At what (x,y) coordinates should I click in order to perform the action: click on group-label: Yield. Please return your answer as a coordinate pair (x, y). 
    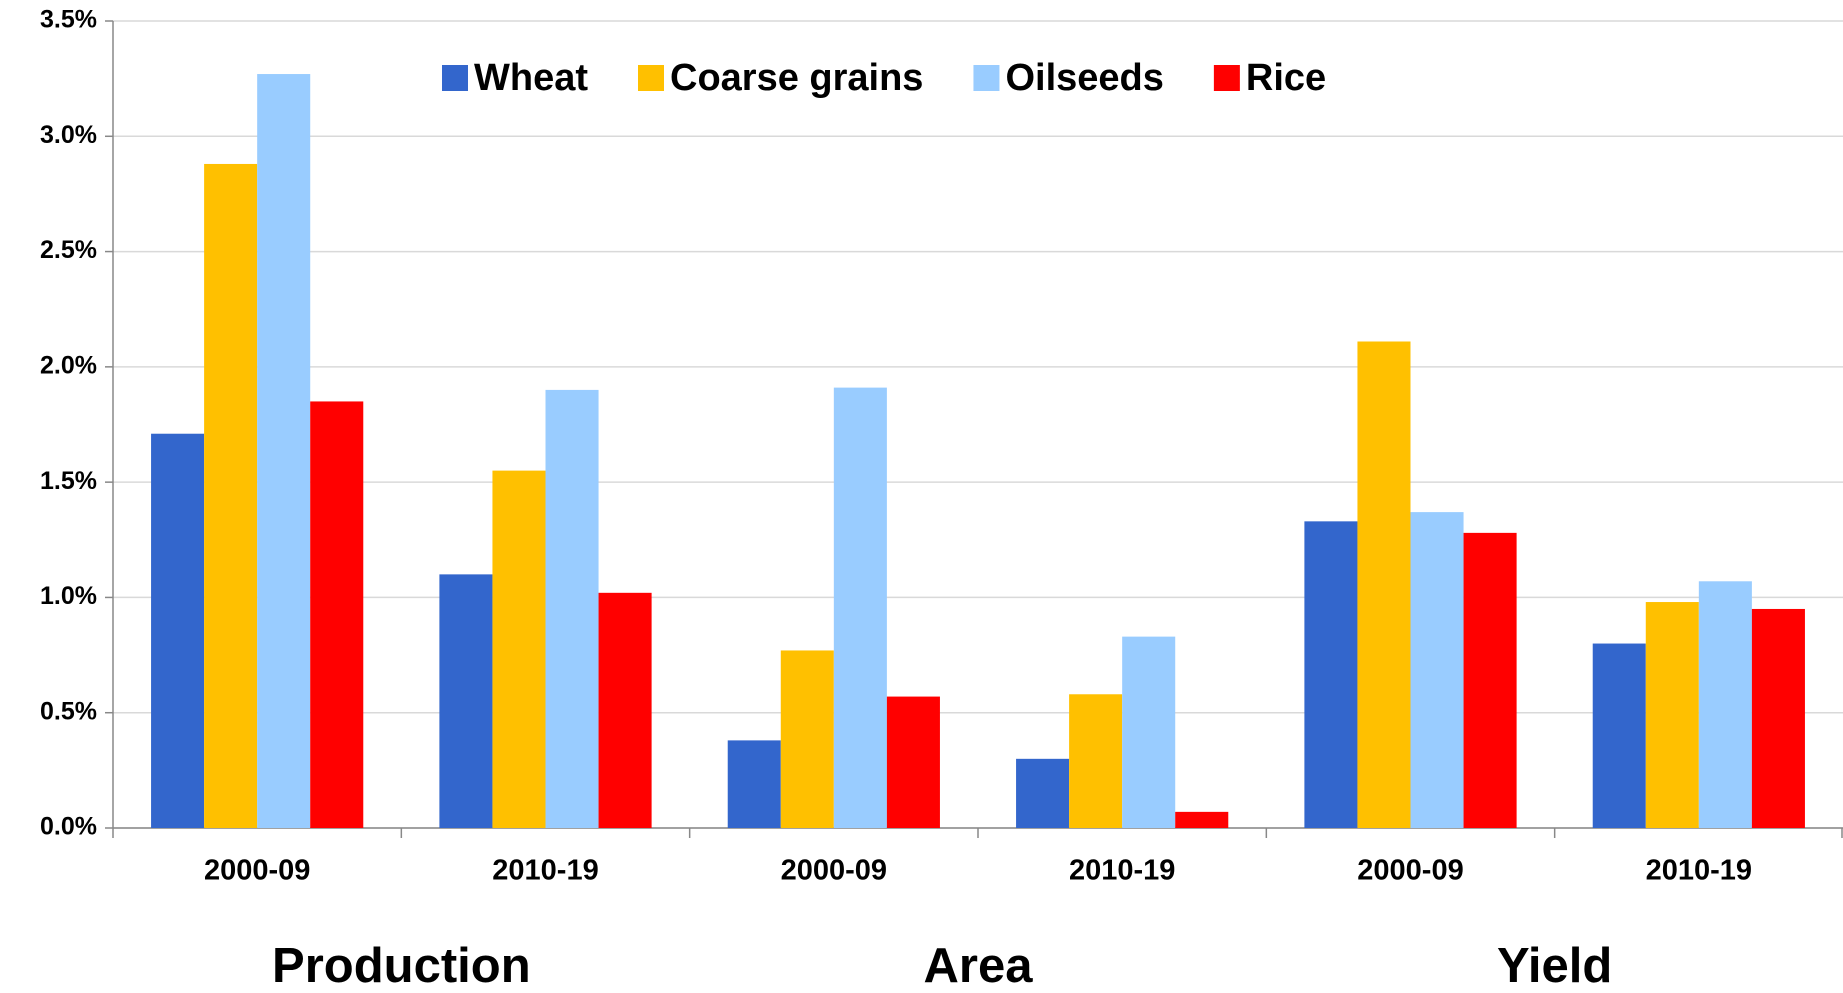
    Looking at the image, I should click on (1554, 966).